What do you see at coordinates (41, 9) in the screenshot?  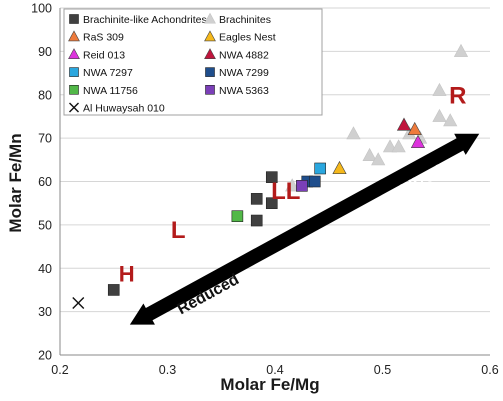 I see `y-tick-label: 100` at bounding box center [41, 9].